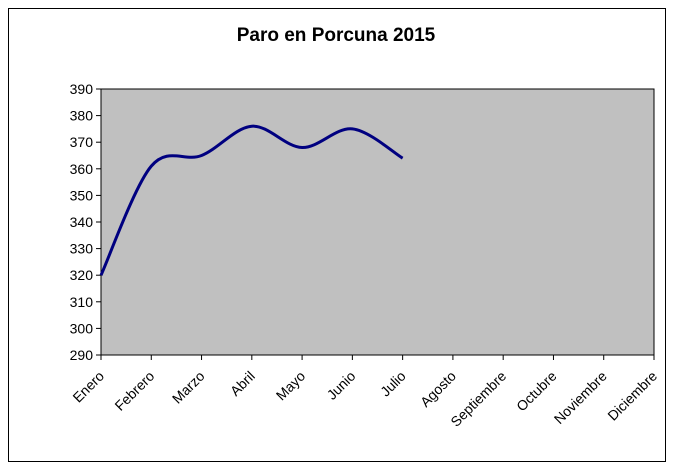 The width and height of the screenshot is (674, 475). I want to click on y-tick-label: 360, so click(82, 169).